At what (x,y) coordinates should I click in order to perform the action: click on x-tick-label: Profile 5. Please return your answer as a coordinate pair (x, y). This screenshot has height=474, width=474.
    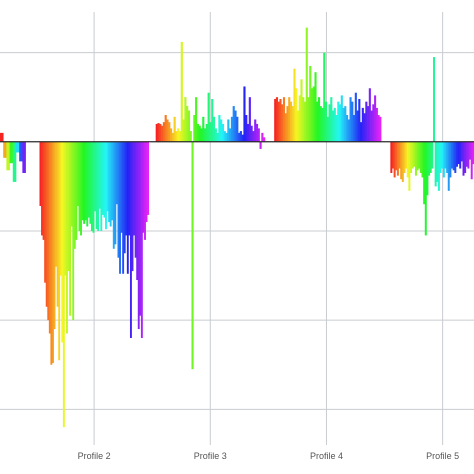
    Looking at the image, I should click on (442, 456).